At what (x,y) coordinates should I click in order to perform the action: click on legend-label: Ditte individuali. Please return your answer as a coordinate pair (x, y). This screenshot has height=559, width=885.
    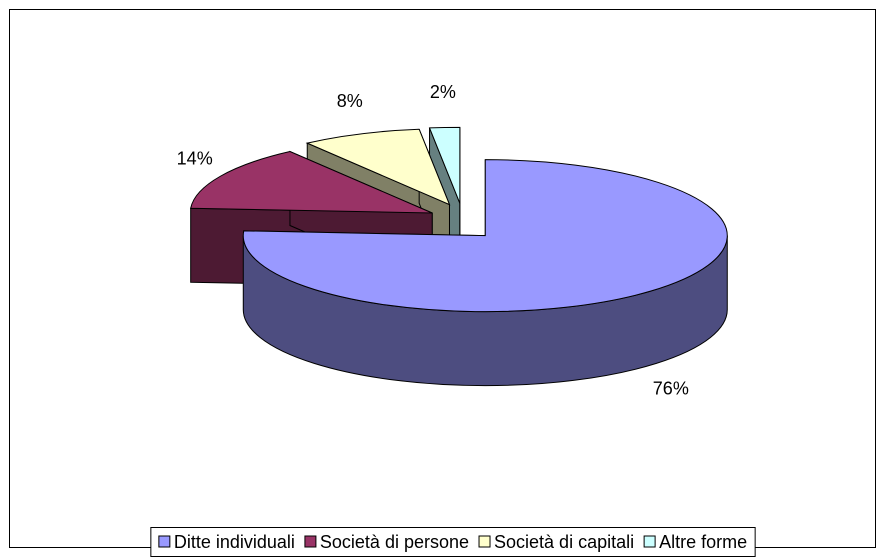
    Looking at the image, I should click on (234, 542).